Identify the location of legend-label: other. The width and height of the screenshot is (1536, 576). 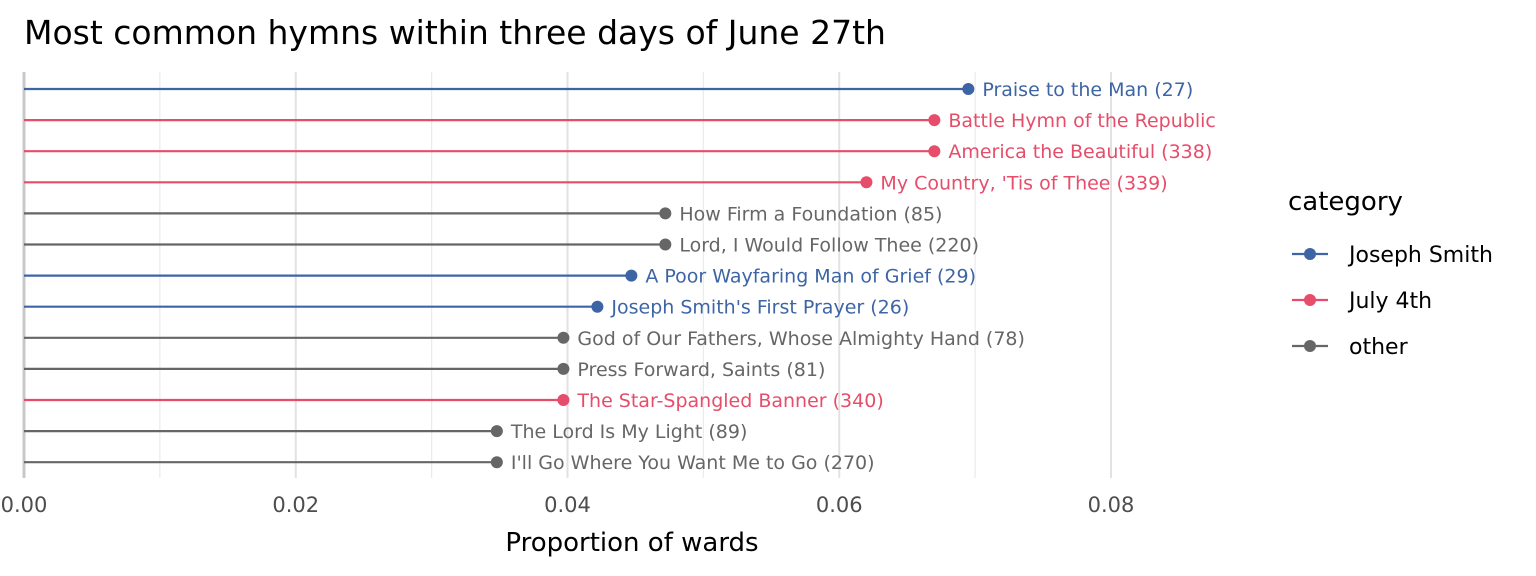
(1379, 347).